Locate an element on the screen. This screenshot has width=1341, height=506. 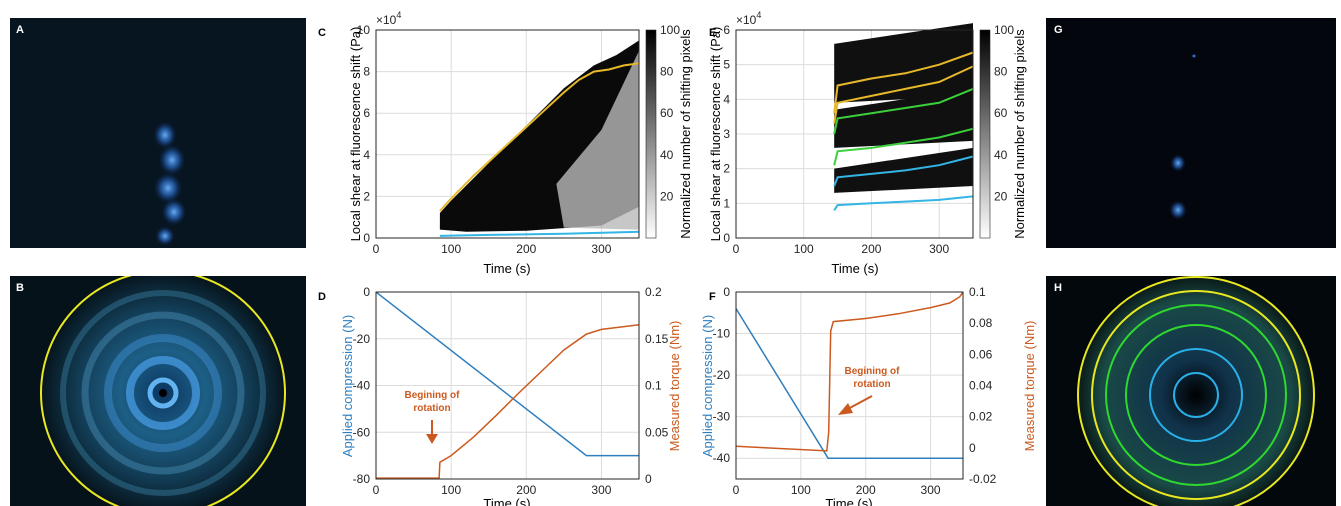
right-tick-label: 0.2 is located at coordinates (653, 292).